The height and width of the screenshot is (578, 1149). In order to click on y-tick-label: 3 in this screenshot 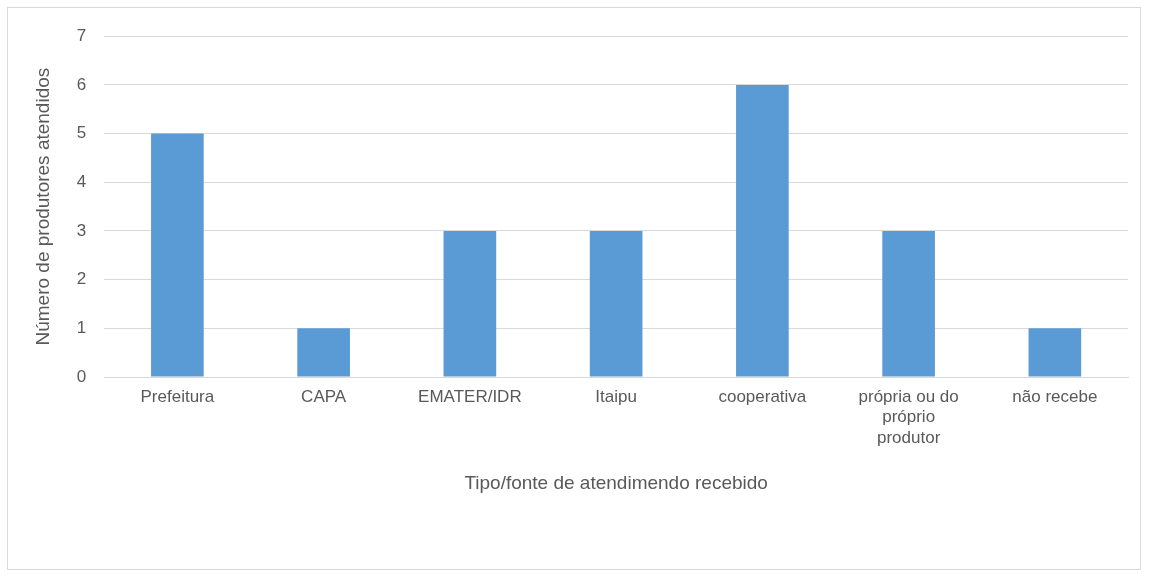, I will do `click(81, 230)`.